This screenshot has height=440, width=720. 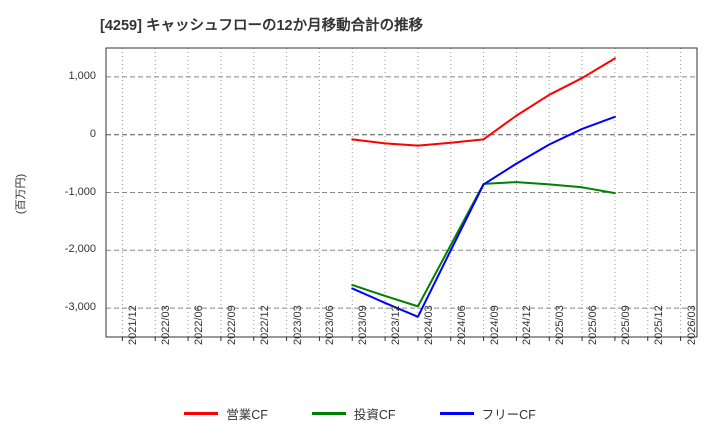 What do you see at coordinates (166, 325) in the screenshot?
I see `x-tick-label: 2022/03` at bounding box center [166, 325].